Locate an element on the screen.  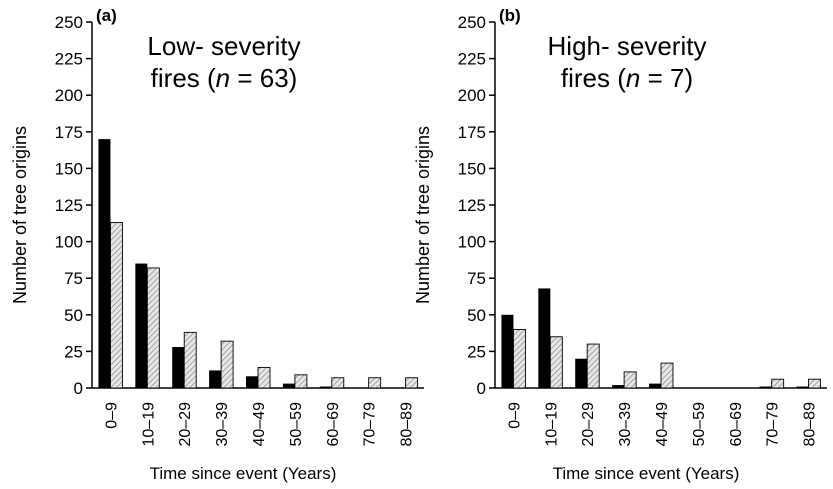
title-post: = 63) is located at coordinates (263, 78).